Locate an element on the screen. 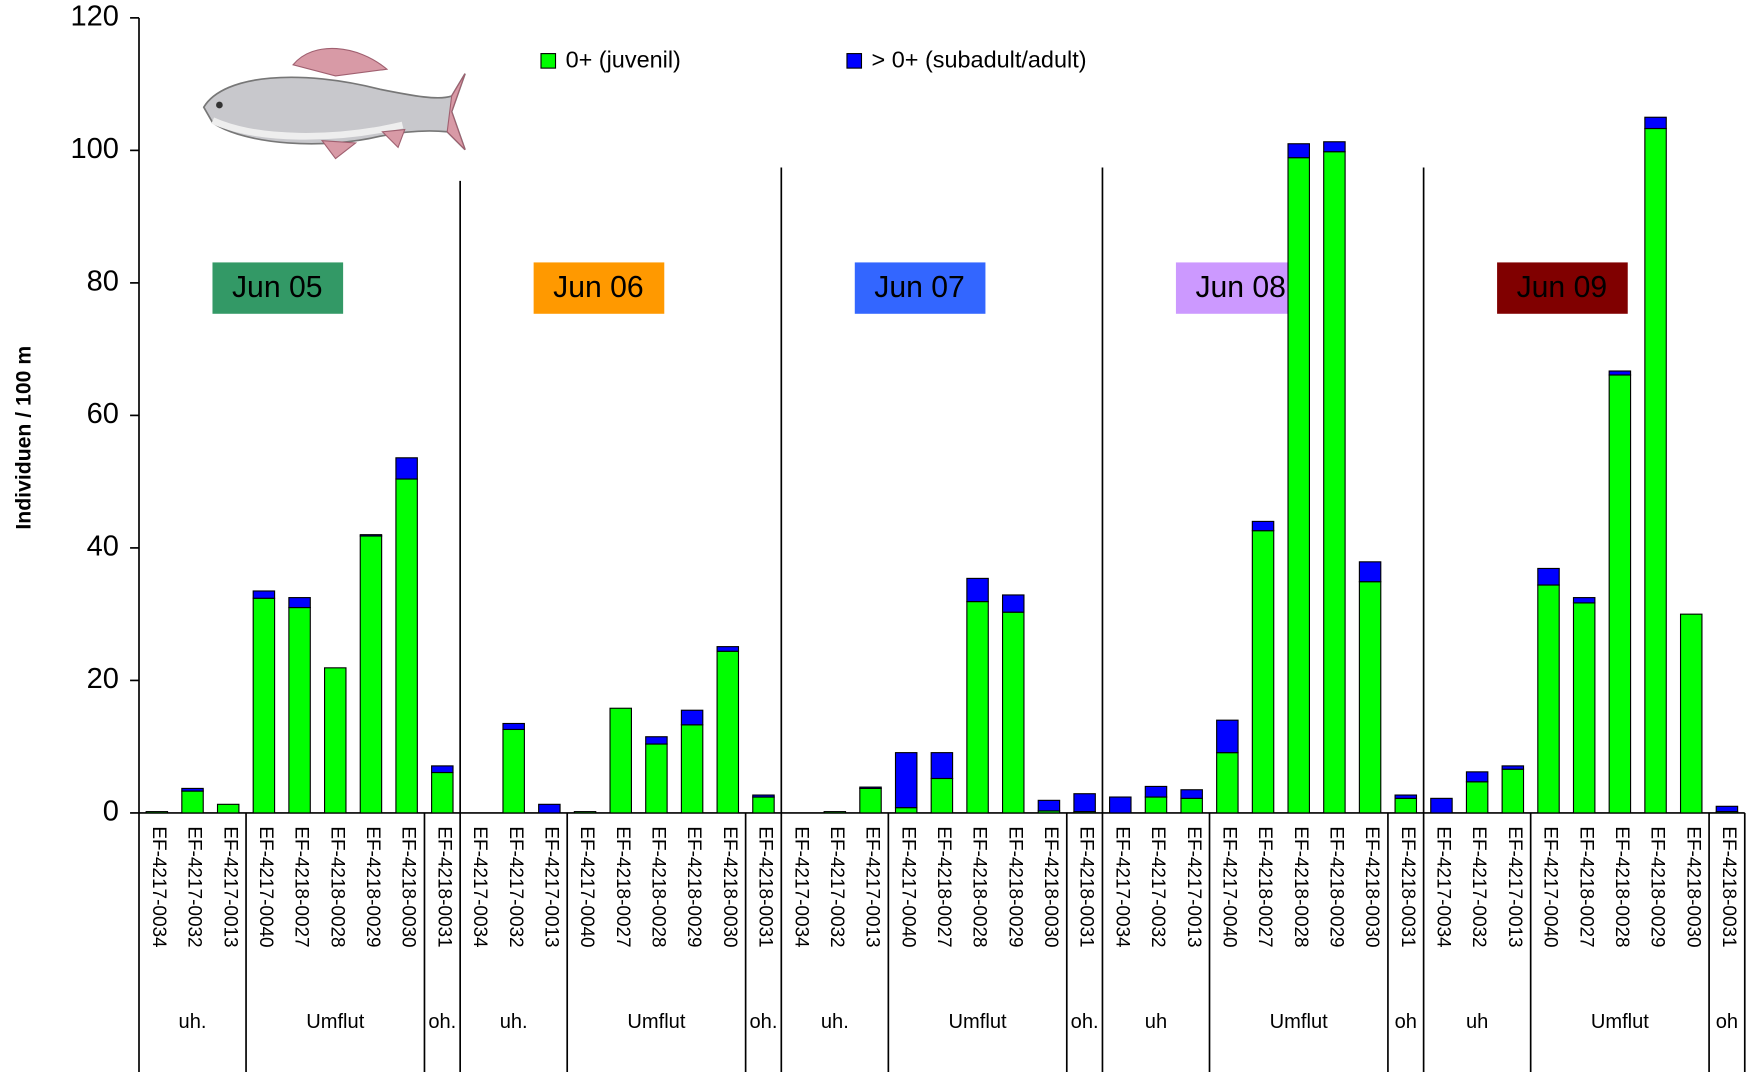 Image resolution: width=1752 pixels, height=1072 pixels. panel-label: Jun 07 is located at coordinates (919, 287).